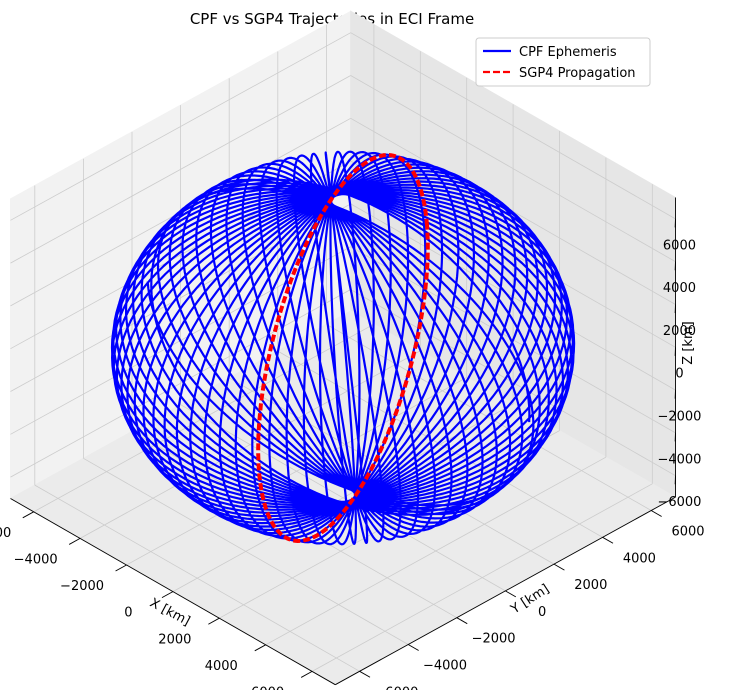  I want to click on y-tick-label: 2000, so click(590, 585).